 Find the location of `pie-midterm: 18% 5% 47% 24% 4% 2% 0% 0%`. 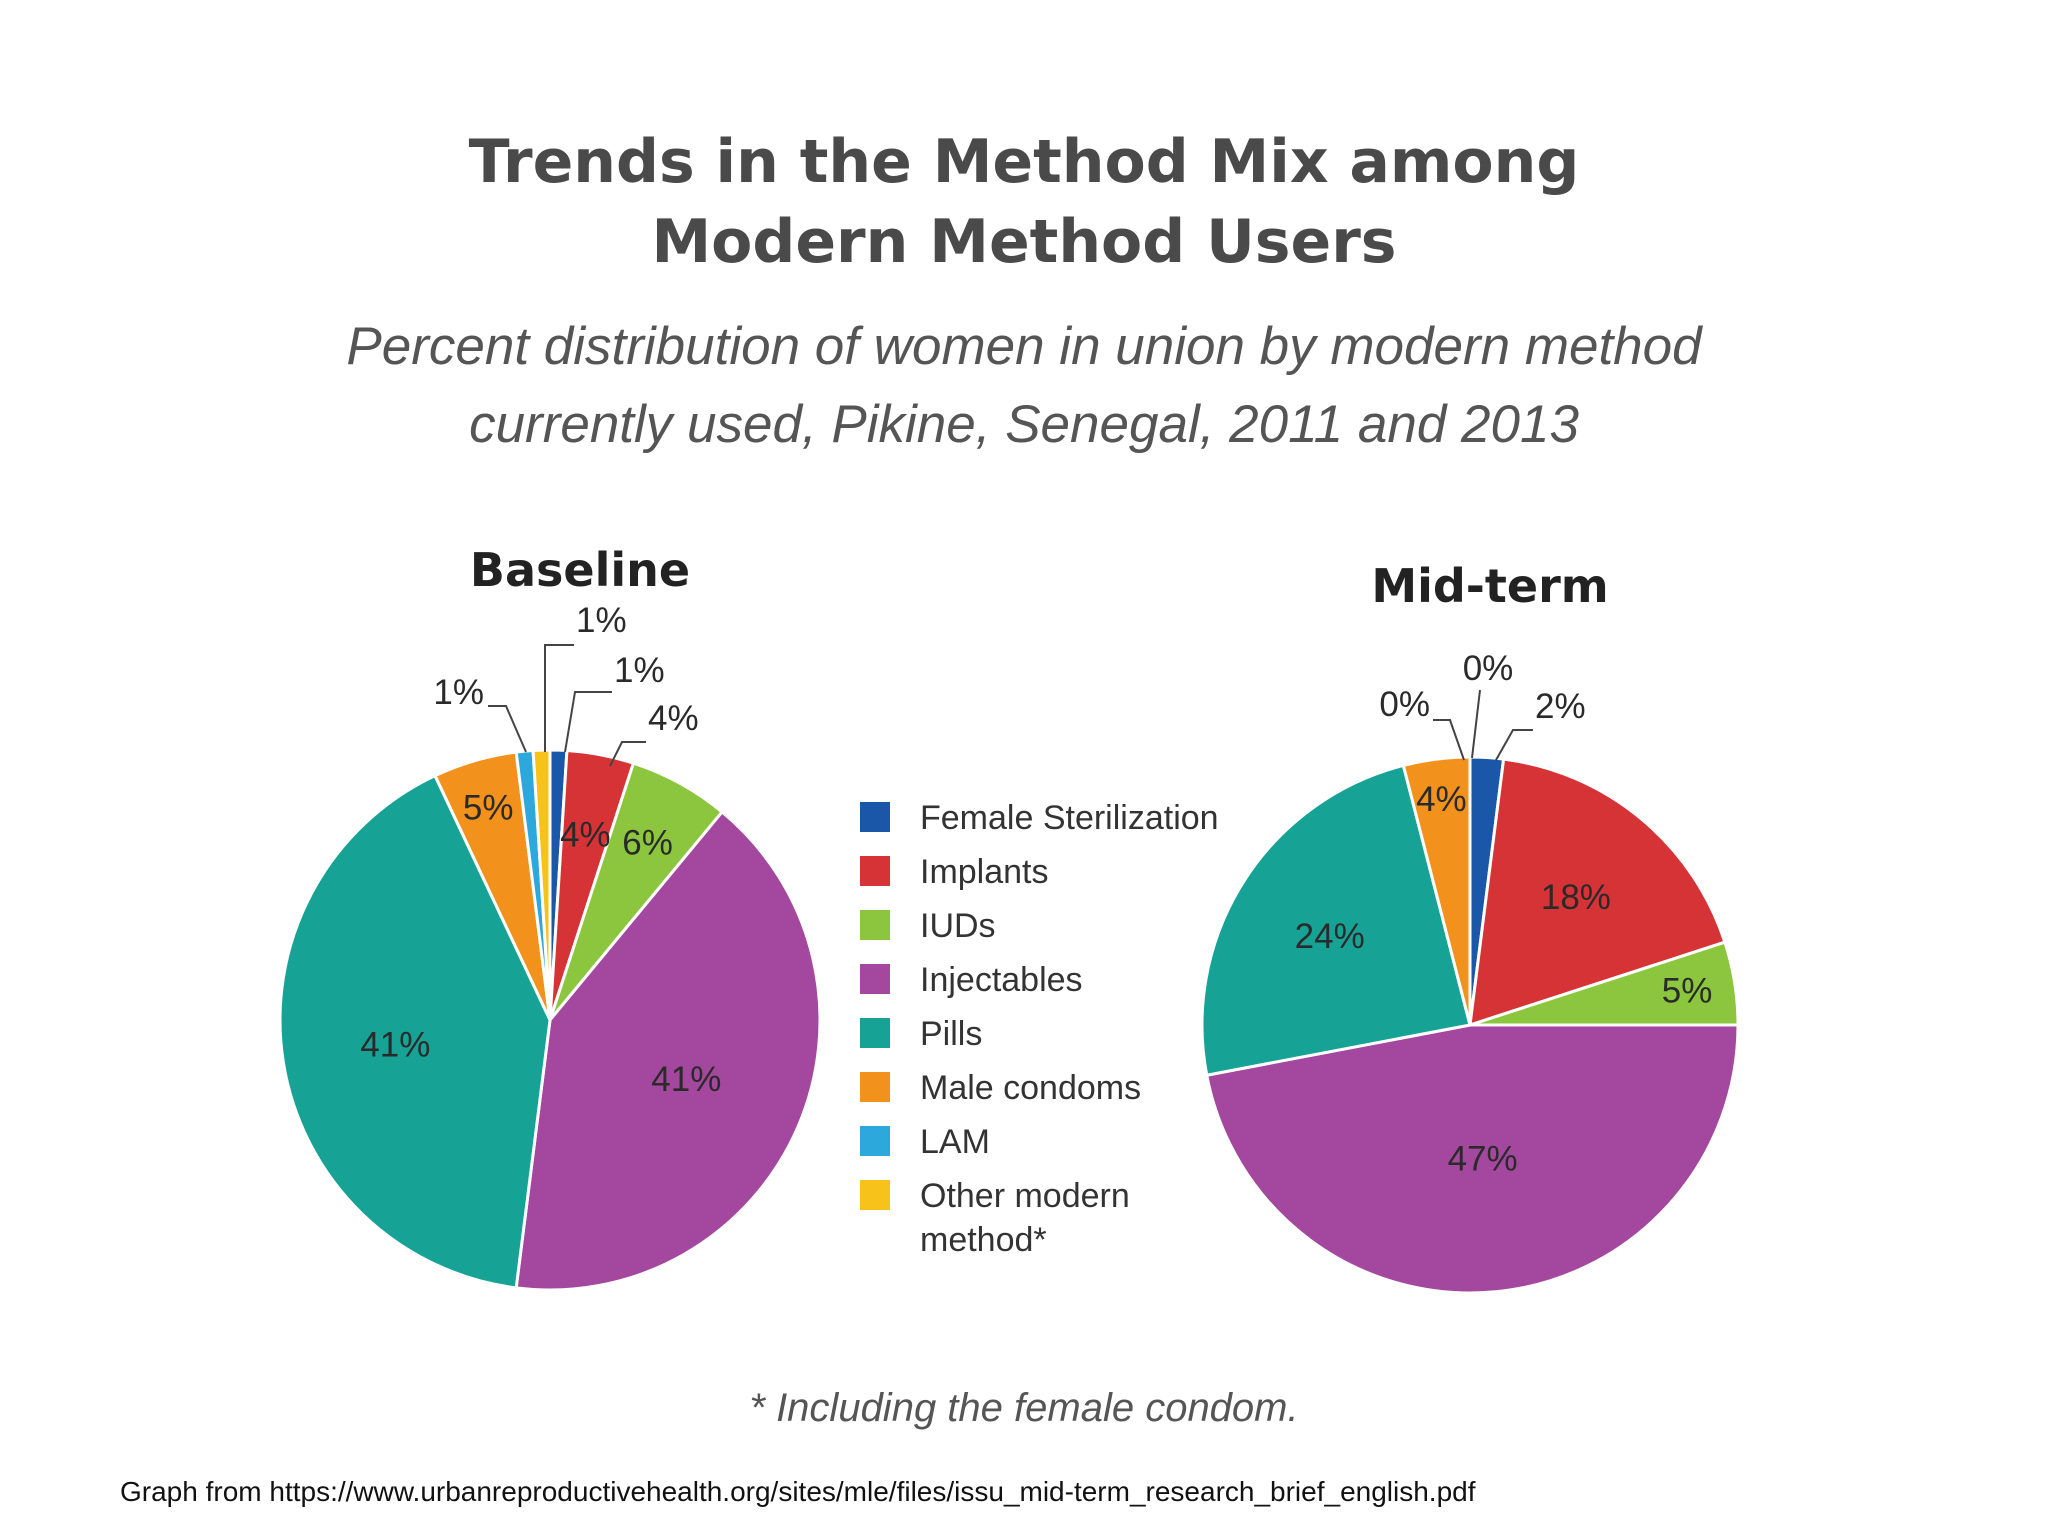

pie-midterm: 18% 5% 47% 24% 4% 2% 0% 0% is located at coordinates (1470, 972).